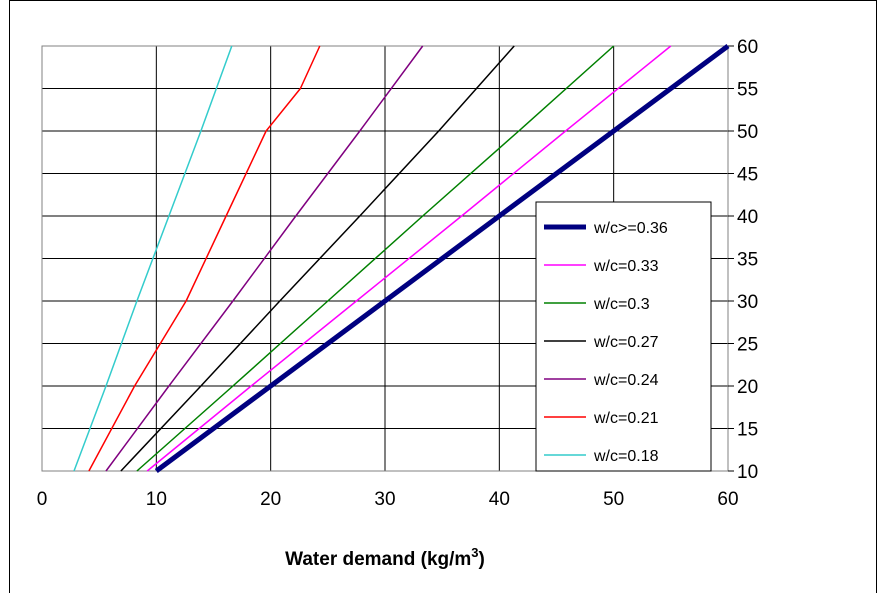 The height and width of the screenshot is (594, 878). I want to click on x-tick-label: 30, so click(384, 499).